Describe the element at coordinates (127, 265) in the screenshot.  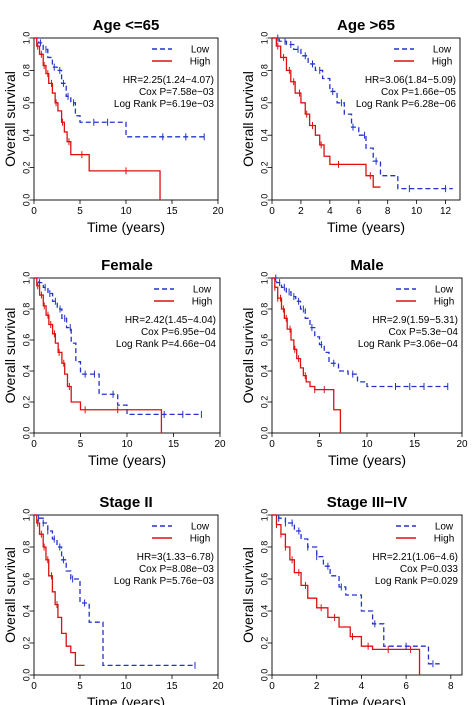
I see `panel-title: Female` at that location.